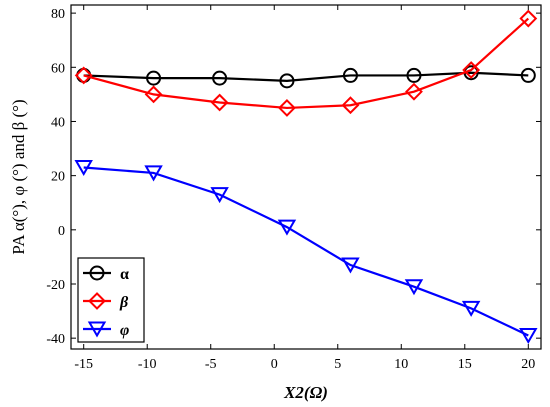 The height and width of the screenshot is (407, 550). I want to click on x-axis-title: X2(Ω), so click(305, 392).